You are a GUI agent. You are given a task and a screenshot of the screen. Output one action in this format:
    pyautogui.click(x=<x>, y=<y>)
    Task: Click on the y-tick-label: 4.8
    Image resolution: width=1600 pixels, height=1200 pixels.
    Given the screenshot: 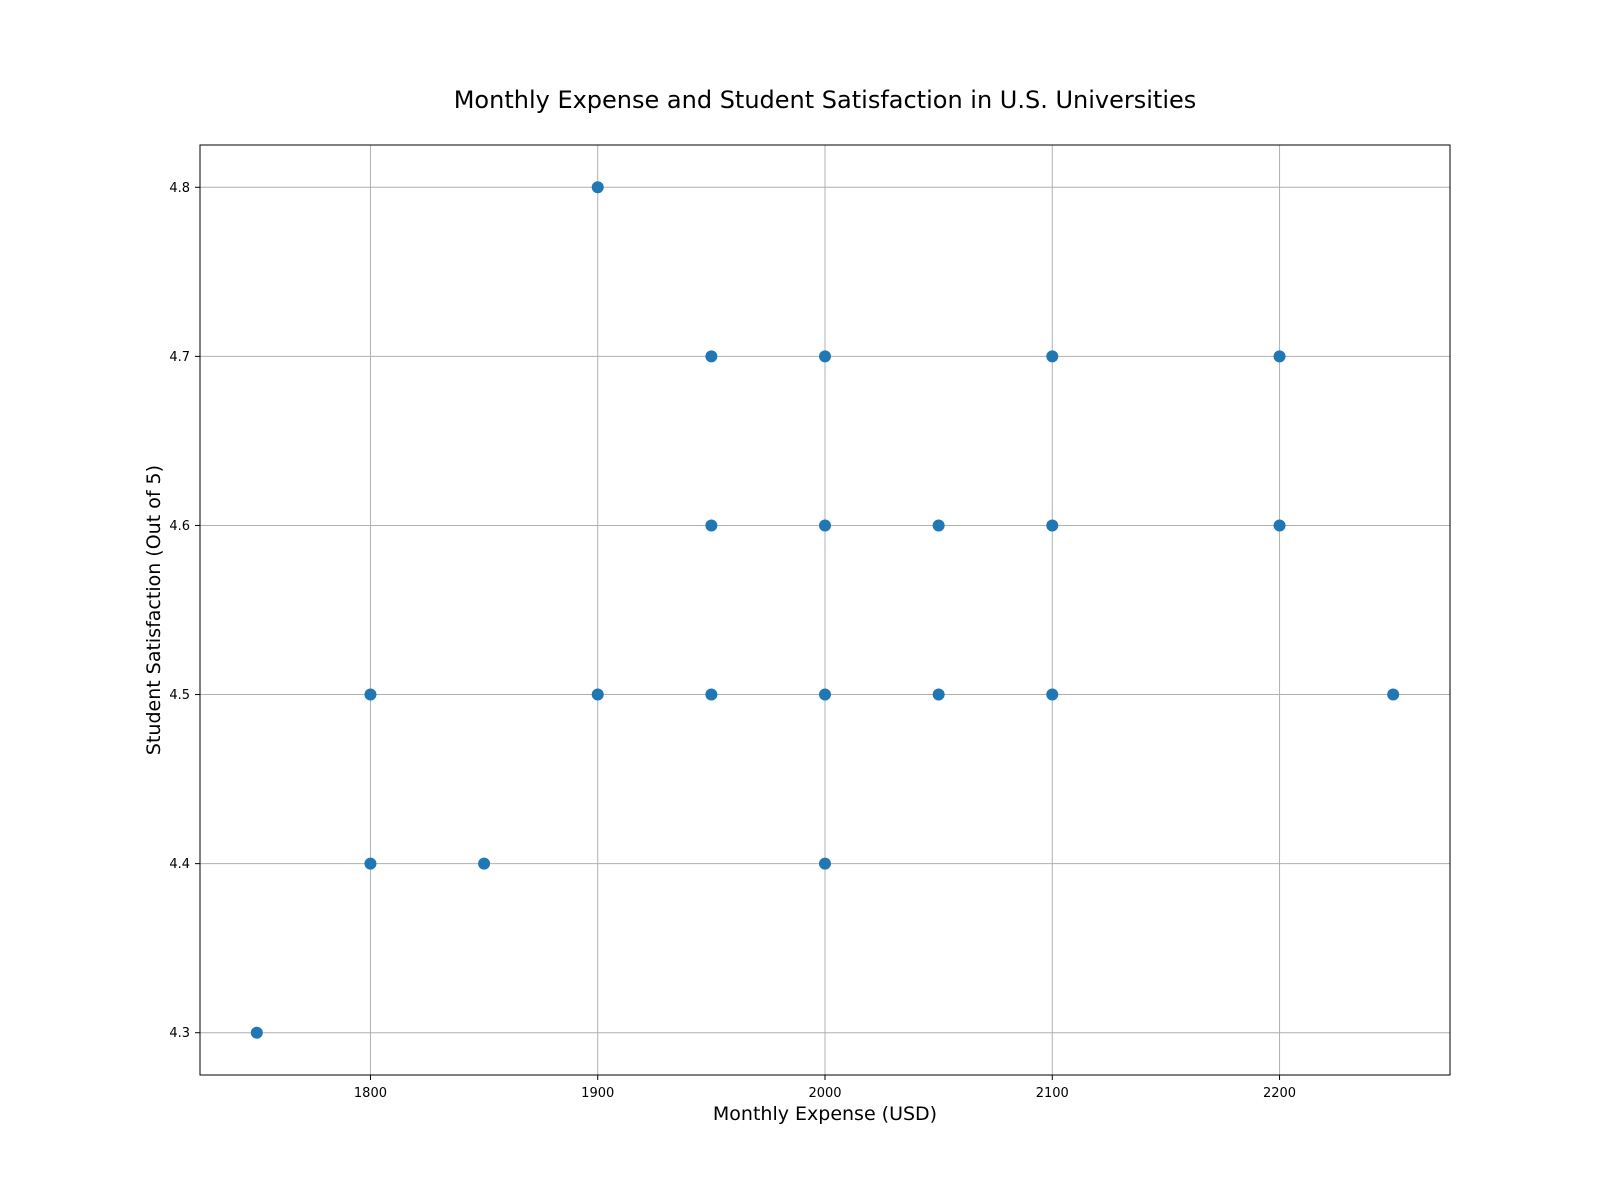 What is the action you would take?
    pyautogui.click(x=179, y=188)
    